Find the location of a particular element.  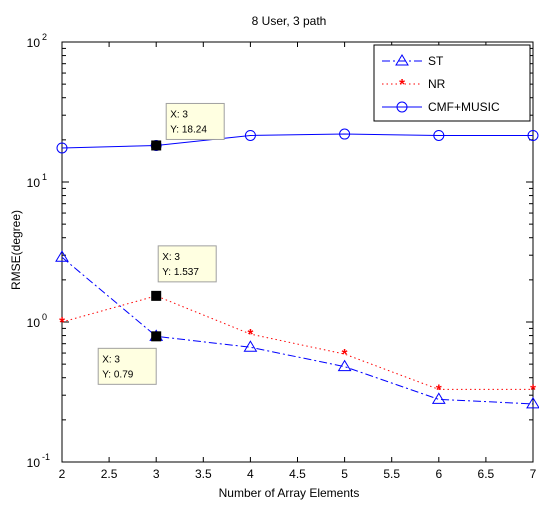

datatip-y-text: Y: 1.537 is located at coordinates (180, 272).